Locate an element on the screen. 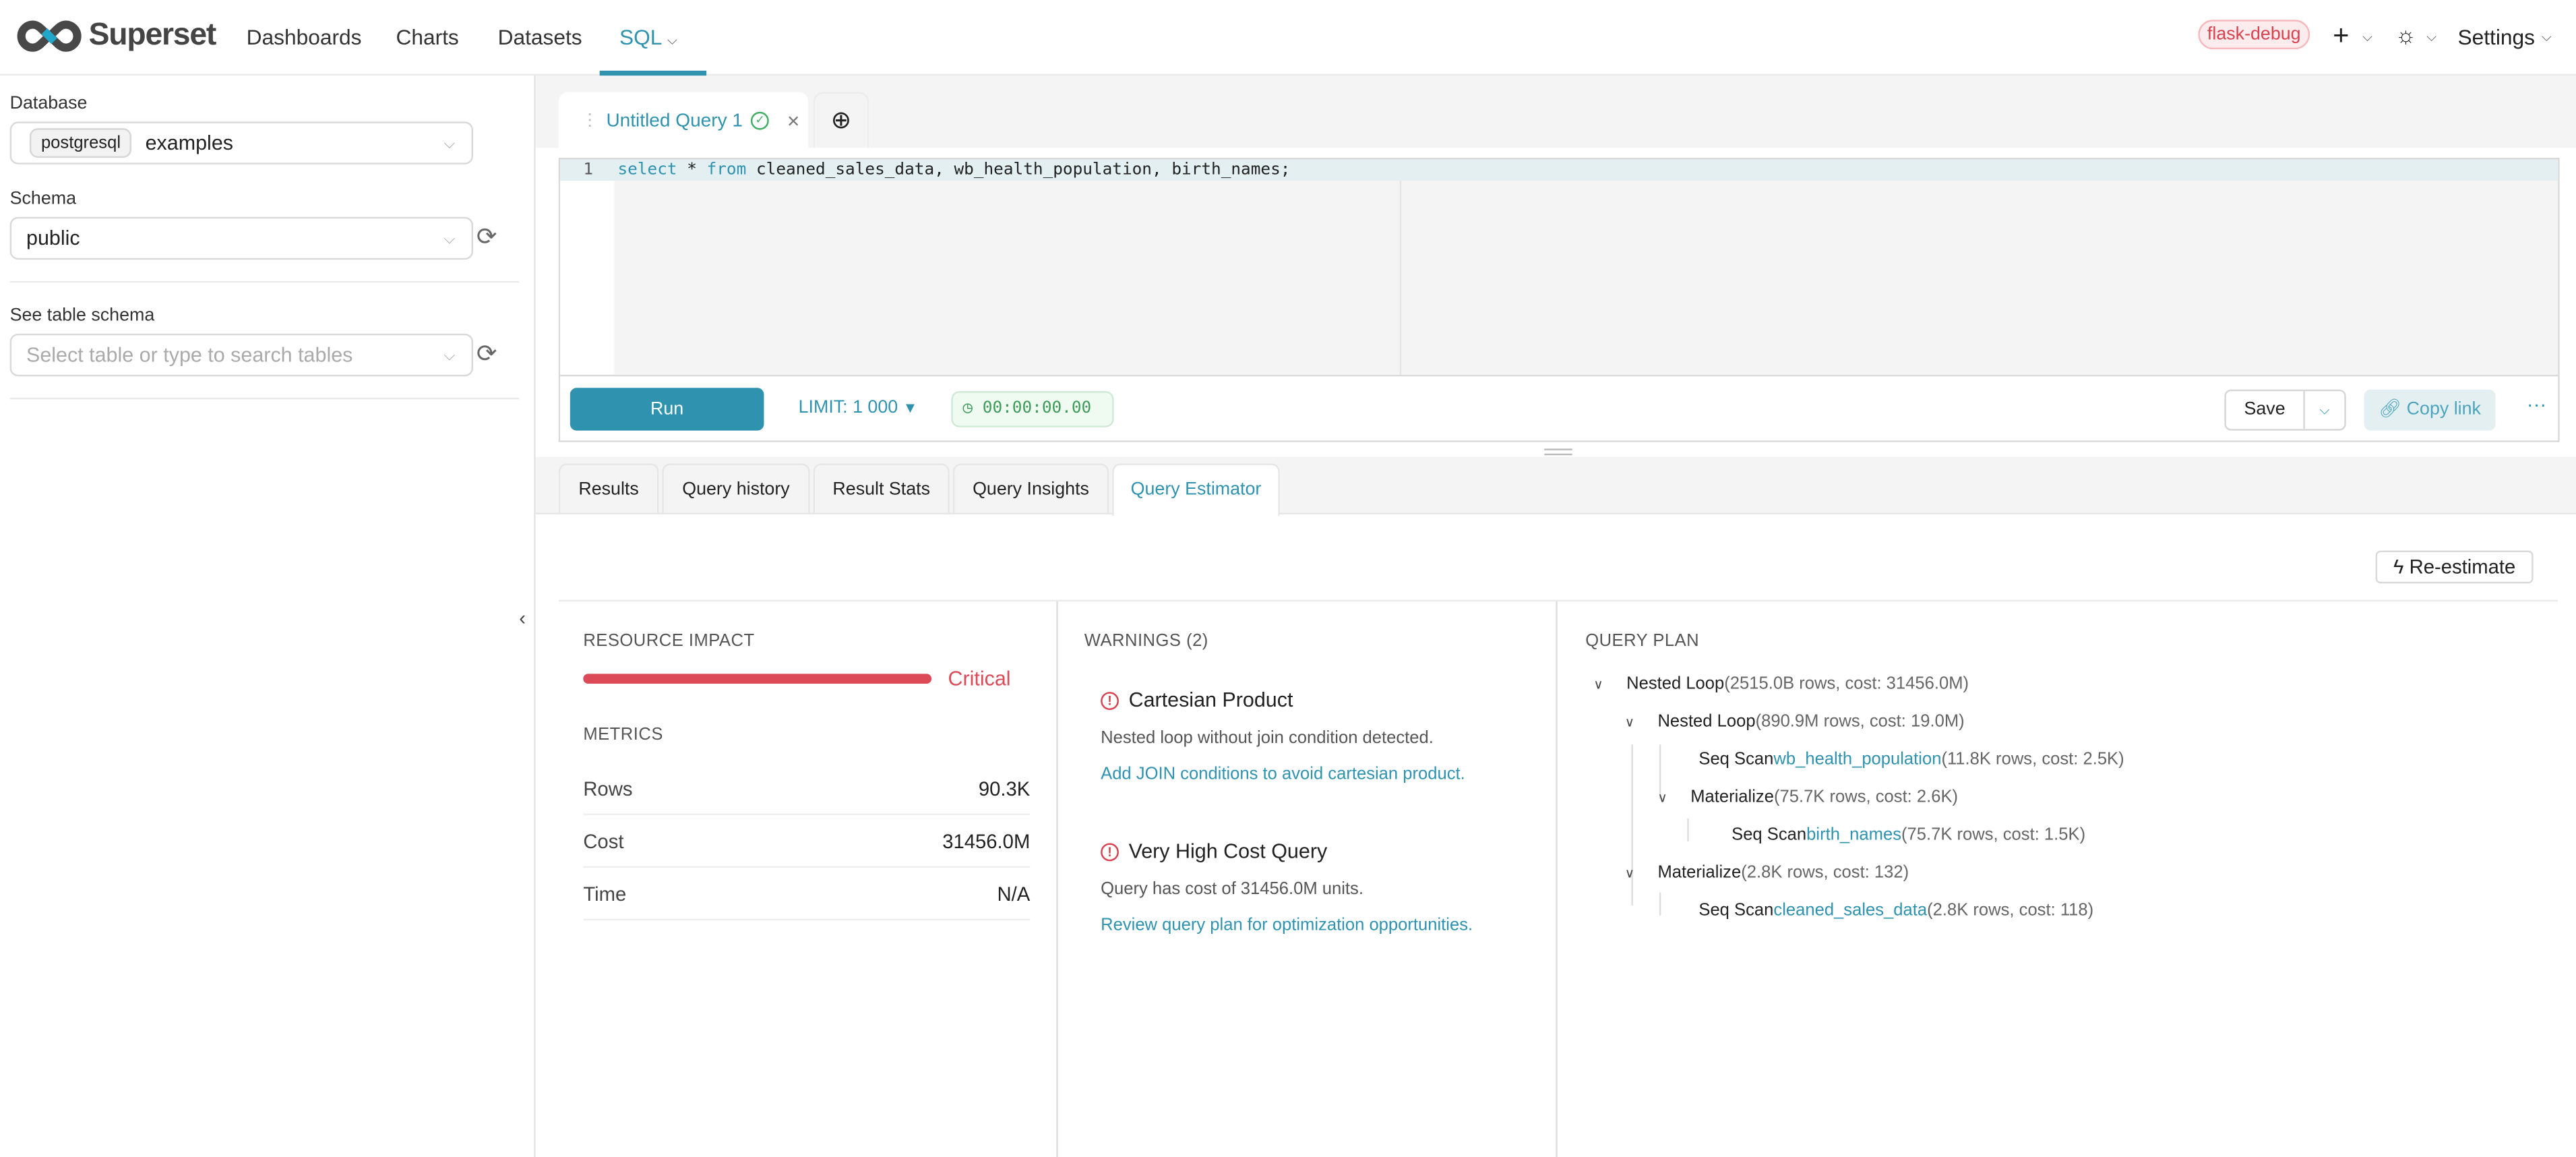  query-tab-active: ⋮ Untitled Query 1 ✓ × is located at coordinates (684, 121).